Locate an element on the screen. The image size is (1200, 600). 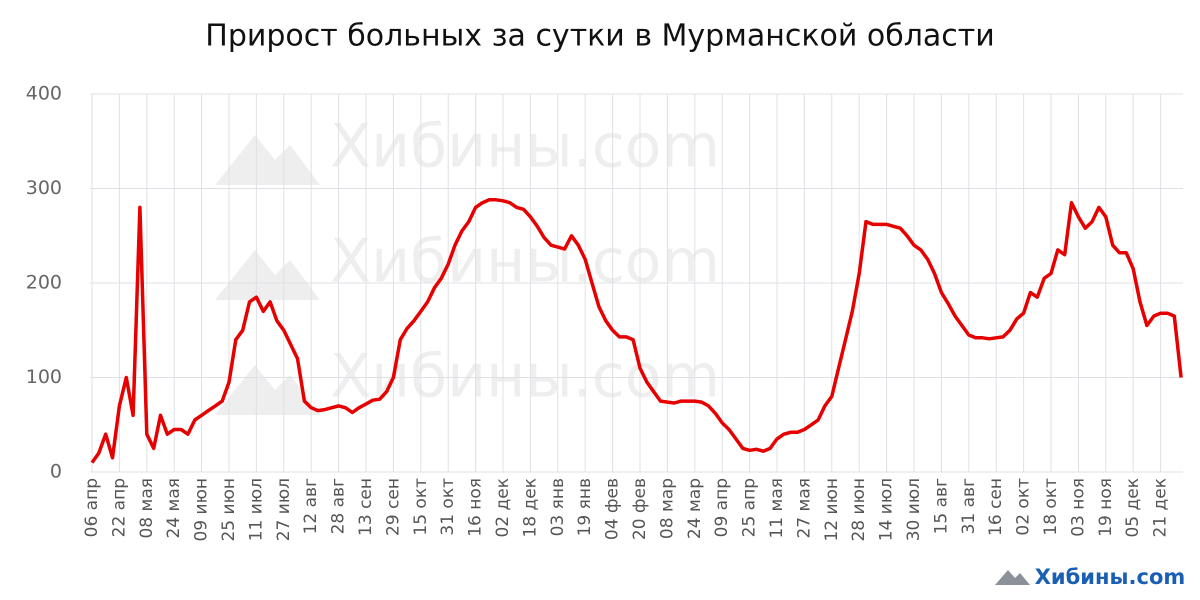
x-tick-label: 15 авг is located at coordinates (941, 506).